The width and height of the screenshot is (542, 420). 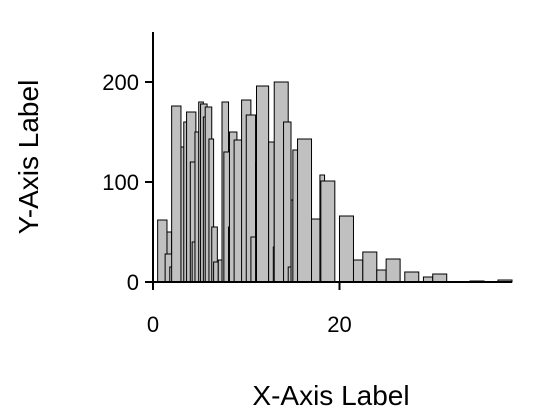 I want to click on y-tick-label-0: 0, so click(x=133, y=282).